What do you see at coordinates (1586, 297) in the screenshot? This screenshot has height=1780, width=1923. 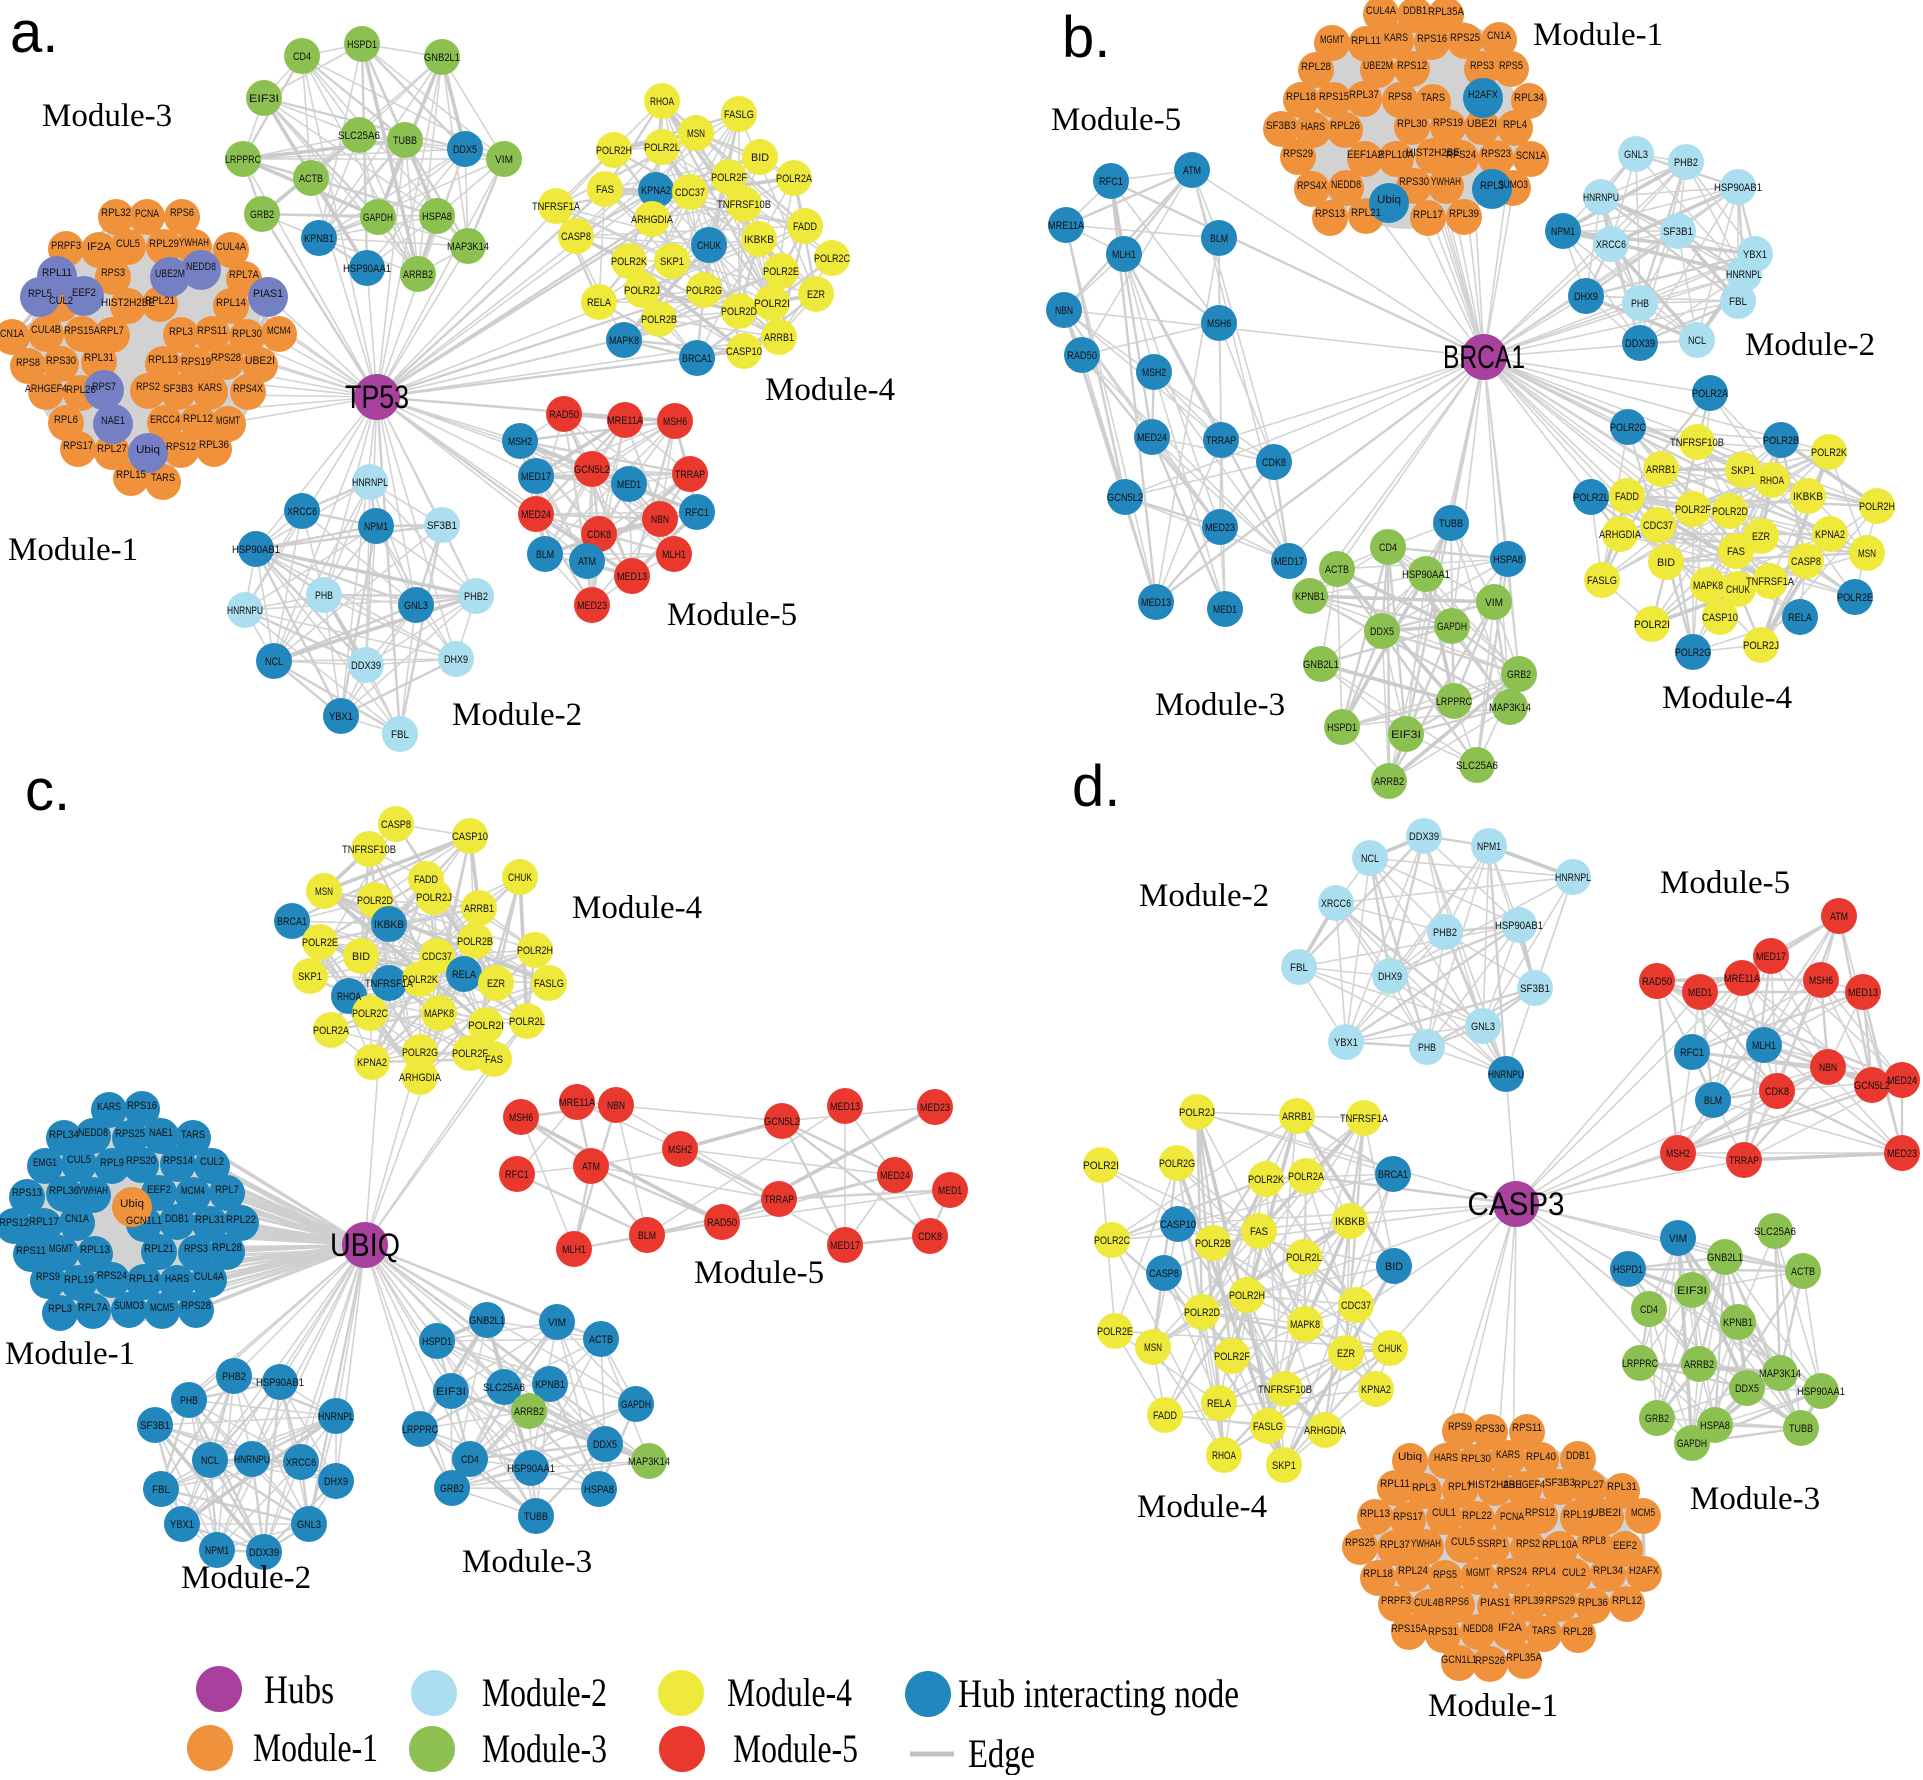 I see `svg-text: DHX9` at bounding box center [1586, 297].